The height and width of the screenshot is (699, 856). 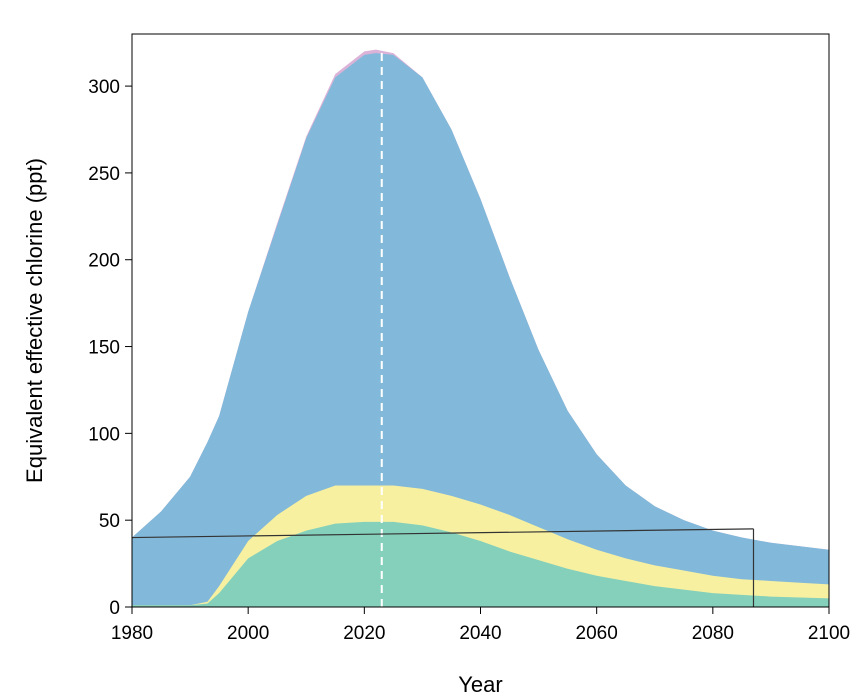 What do you see at coordinates (114, 608) in the screenshot?
I see `y-tick-label: 0` at bounding box center [114, 608].